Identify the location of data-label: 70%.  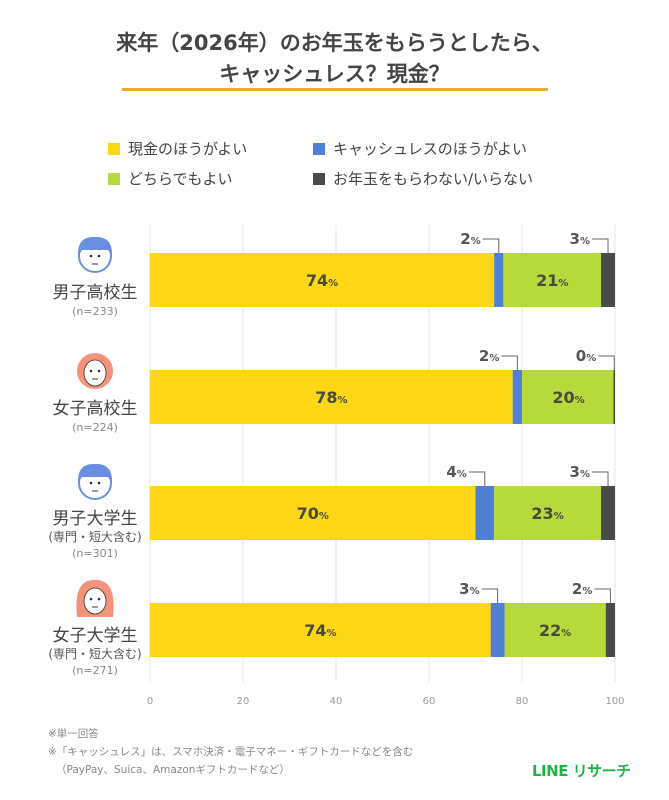
(313, 513).